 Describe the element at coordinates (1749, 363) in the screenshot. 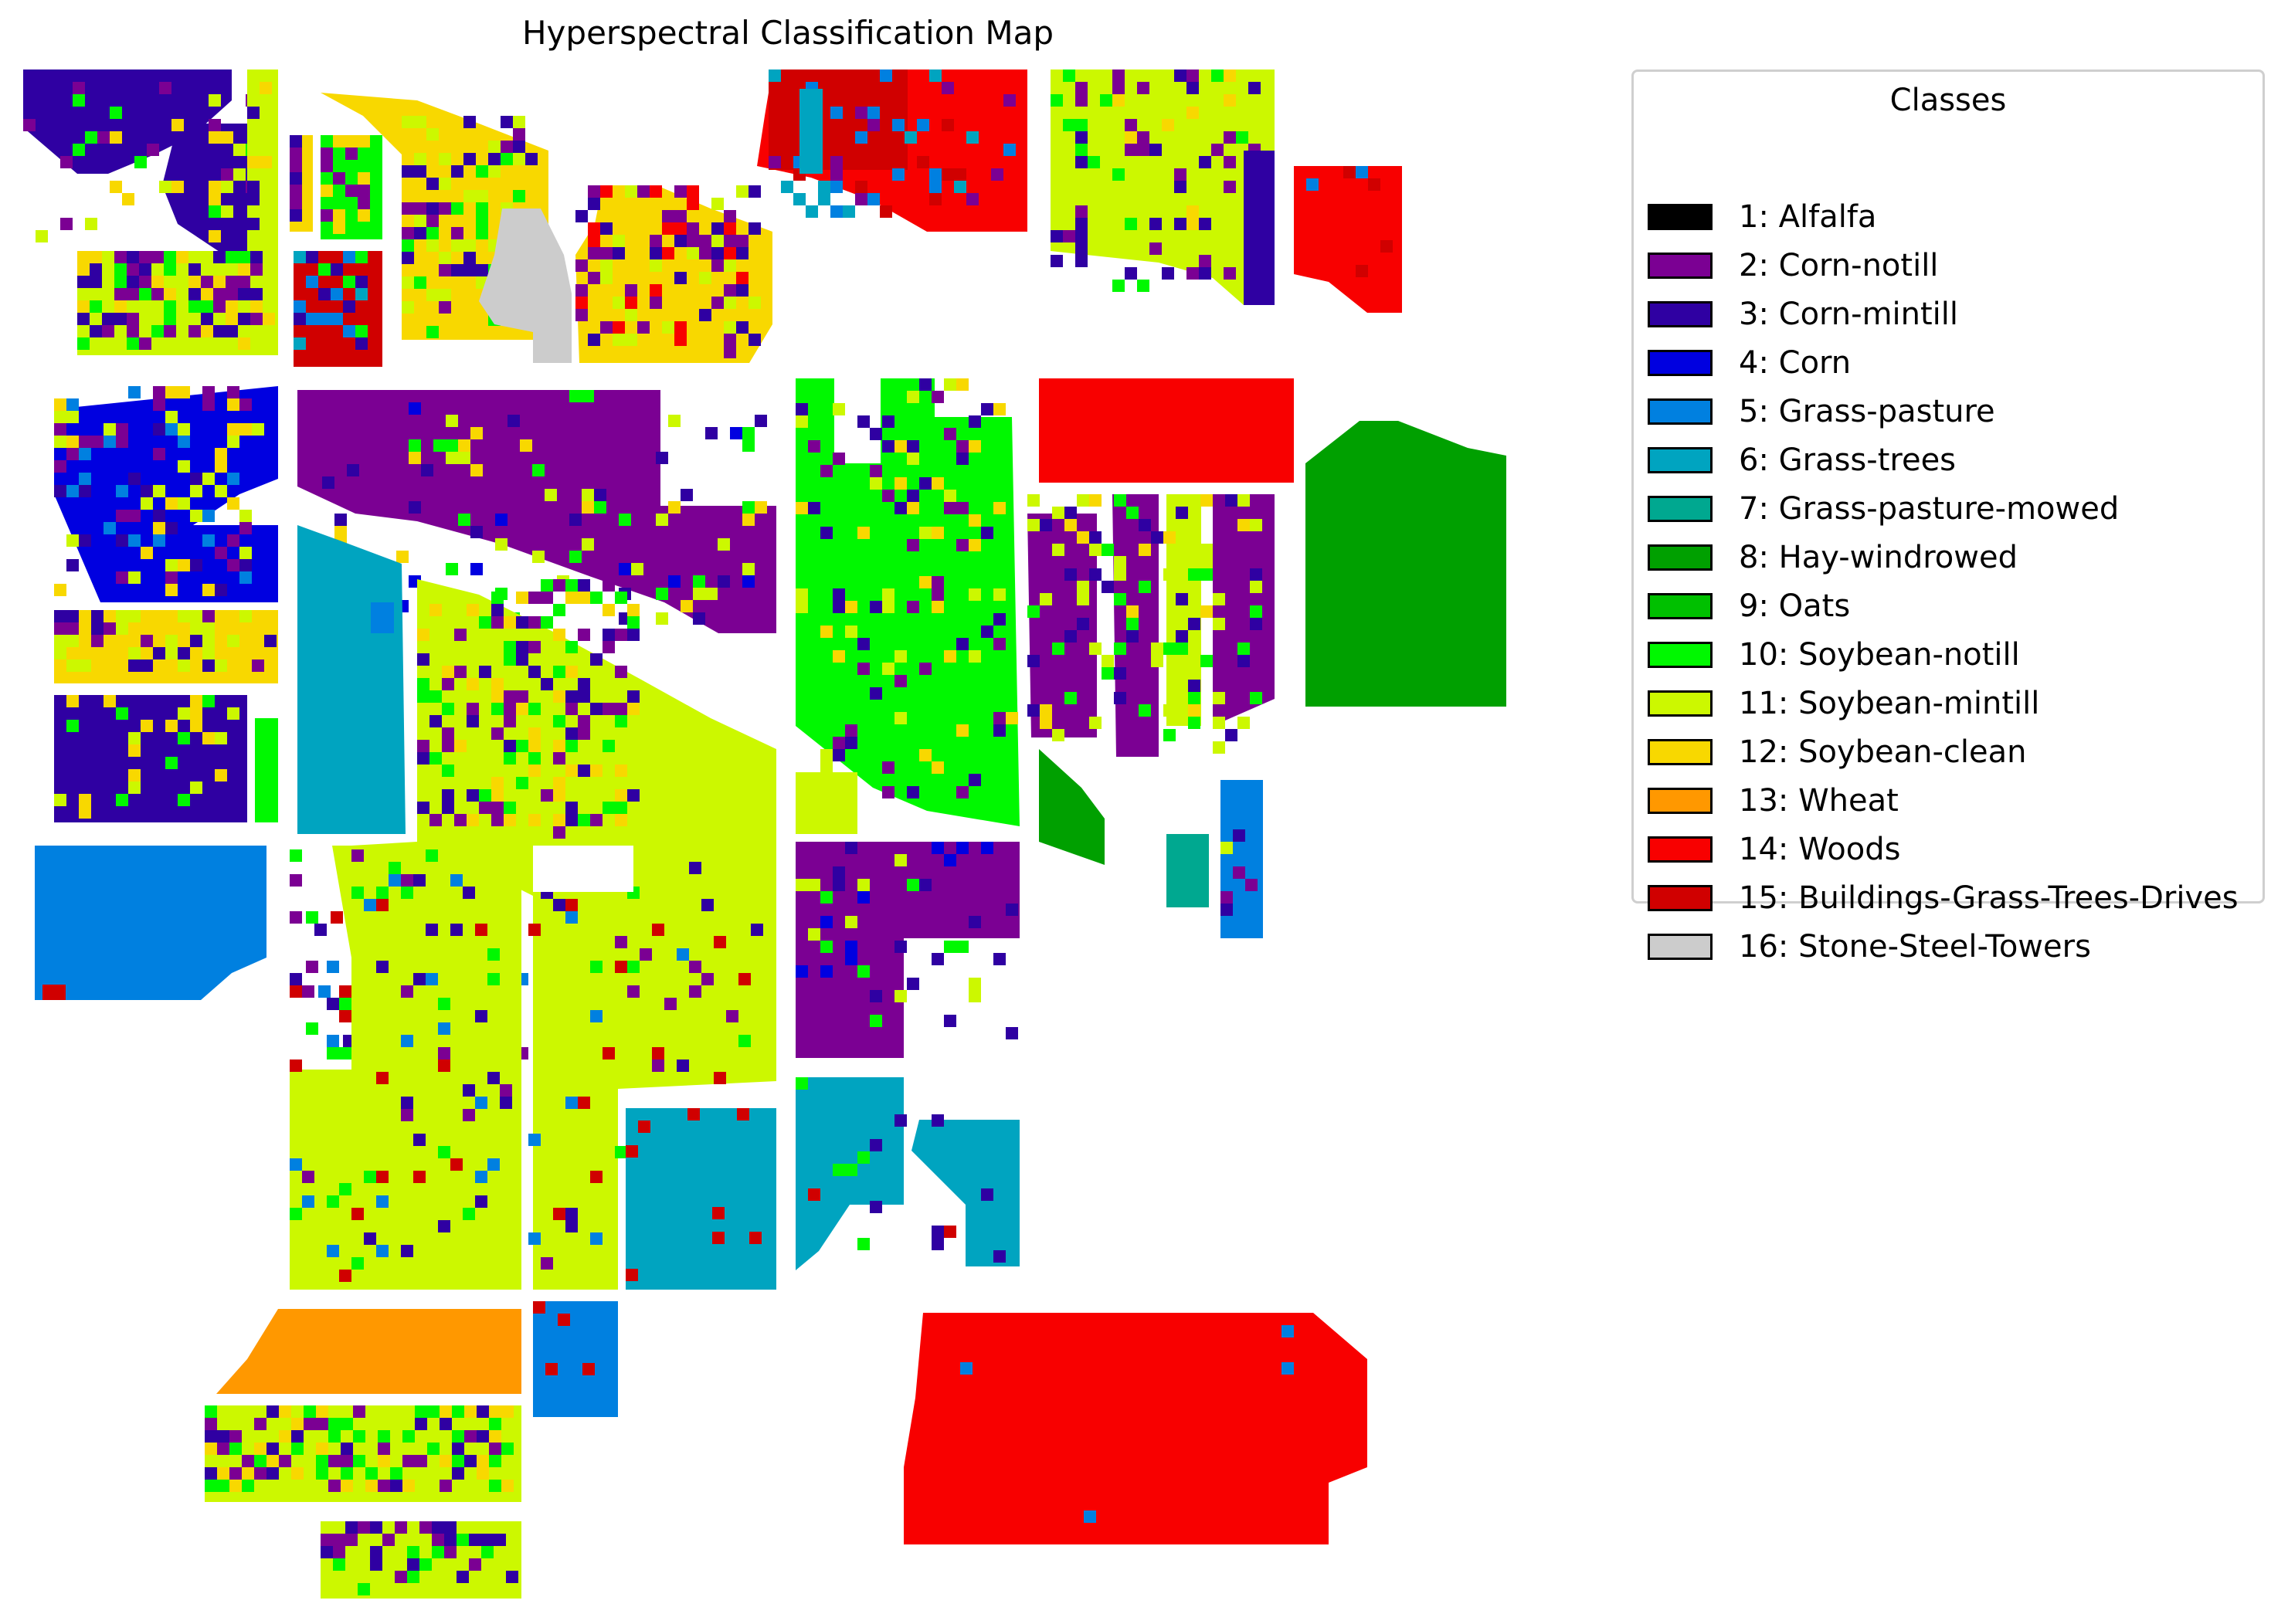

I see `legend-item: 4: Corn` at that location.